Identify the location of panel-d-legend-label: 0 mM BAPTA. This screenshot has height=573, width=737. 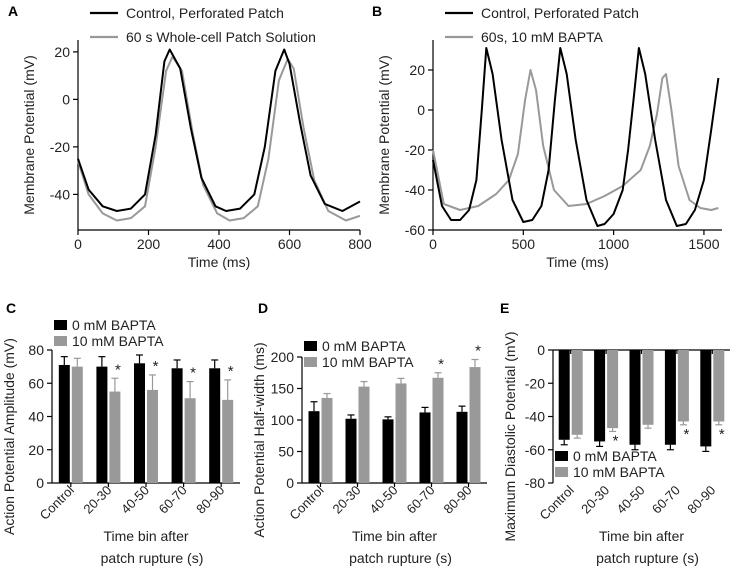
(364, 346).